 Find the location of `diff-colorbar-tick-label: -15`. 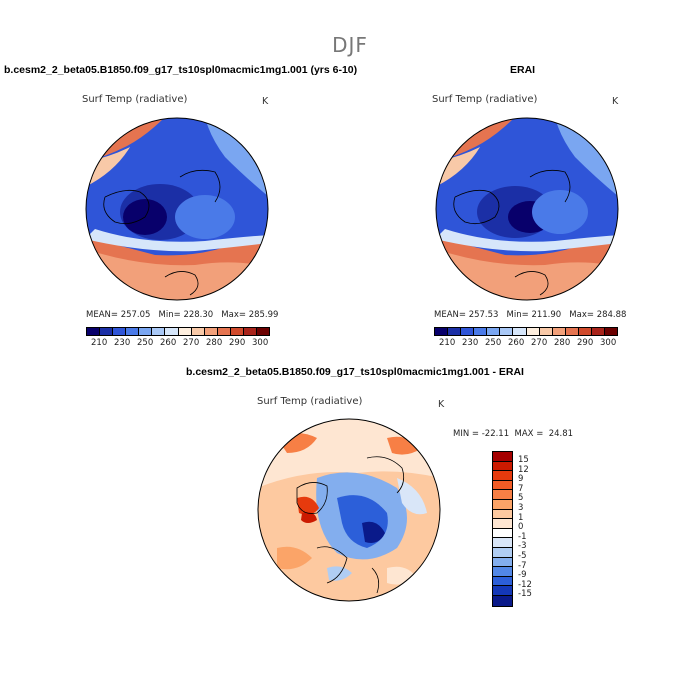

diff-colorbar-tick-label: -15 is located at coordinates (525, 594).